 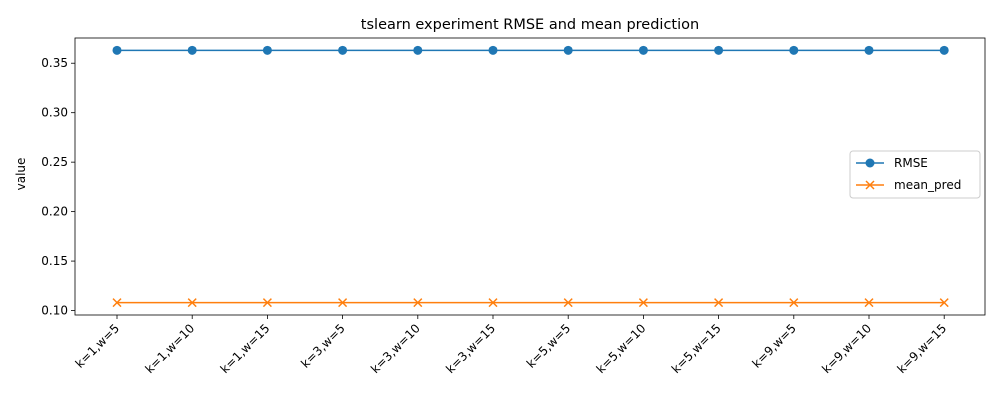 What do you see at coordinates (54, 261) in the screenshot?
I see `y-tick-label: 0.15` at bounding box center [54, 261].